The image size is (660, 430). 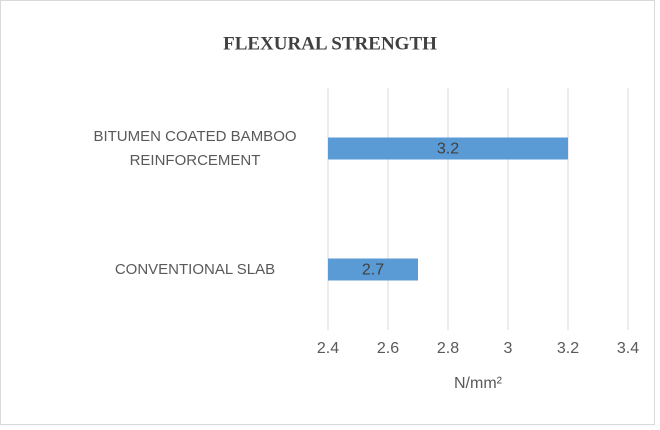 I want to click on x-axis-label: N/mm², so click(x=478, y=383).